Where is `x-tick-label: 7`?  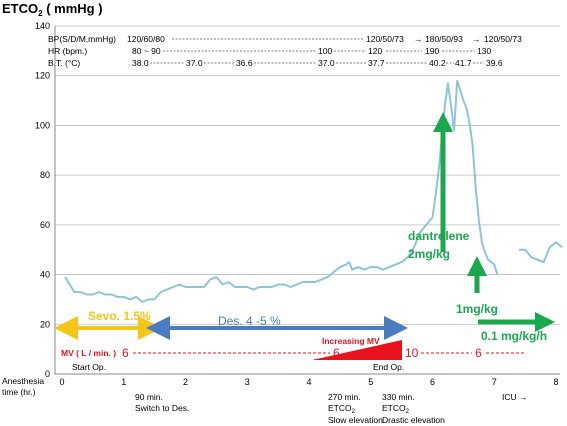 x-tick-label: 7 is located at coordinates (494, 382).